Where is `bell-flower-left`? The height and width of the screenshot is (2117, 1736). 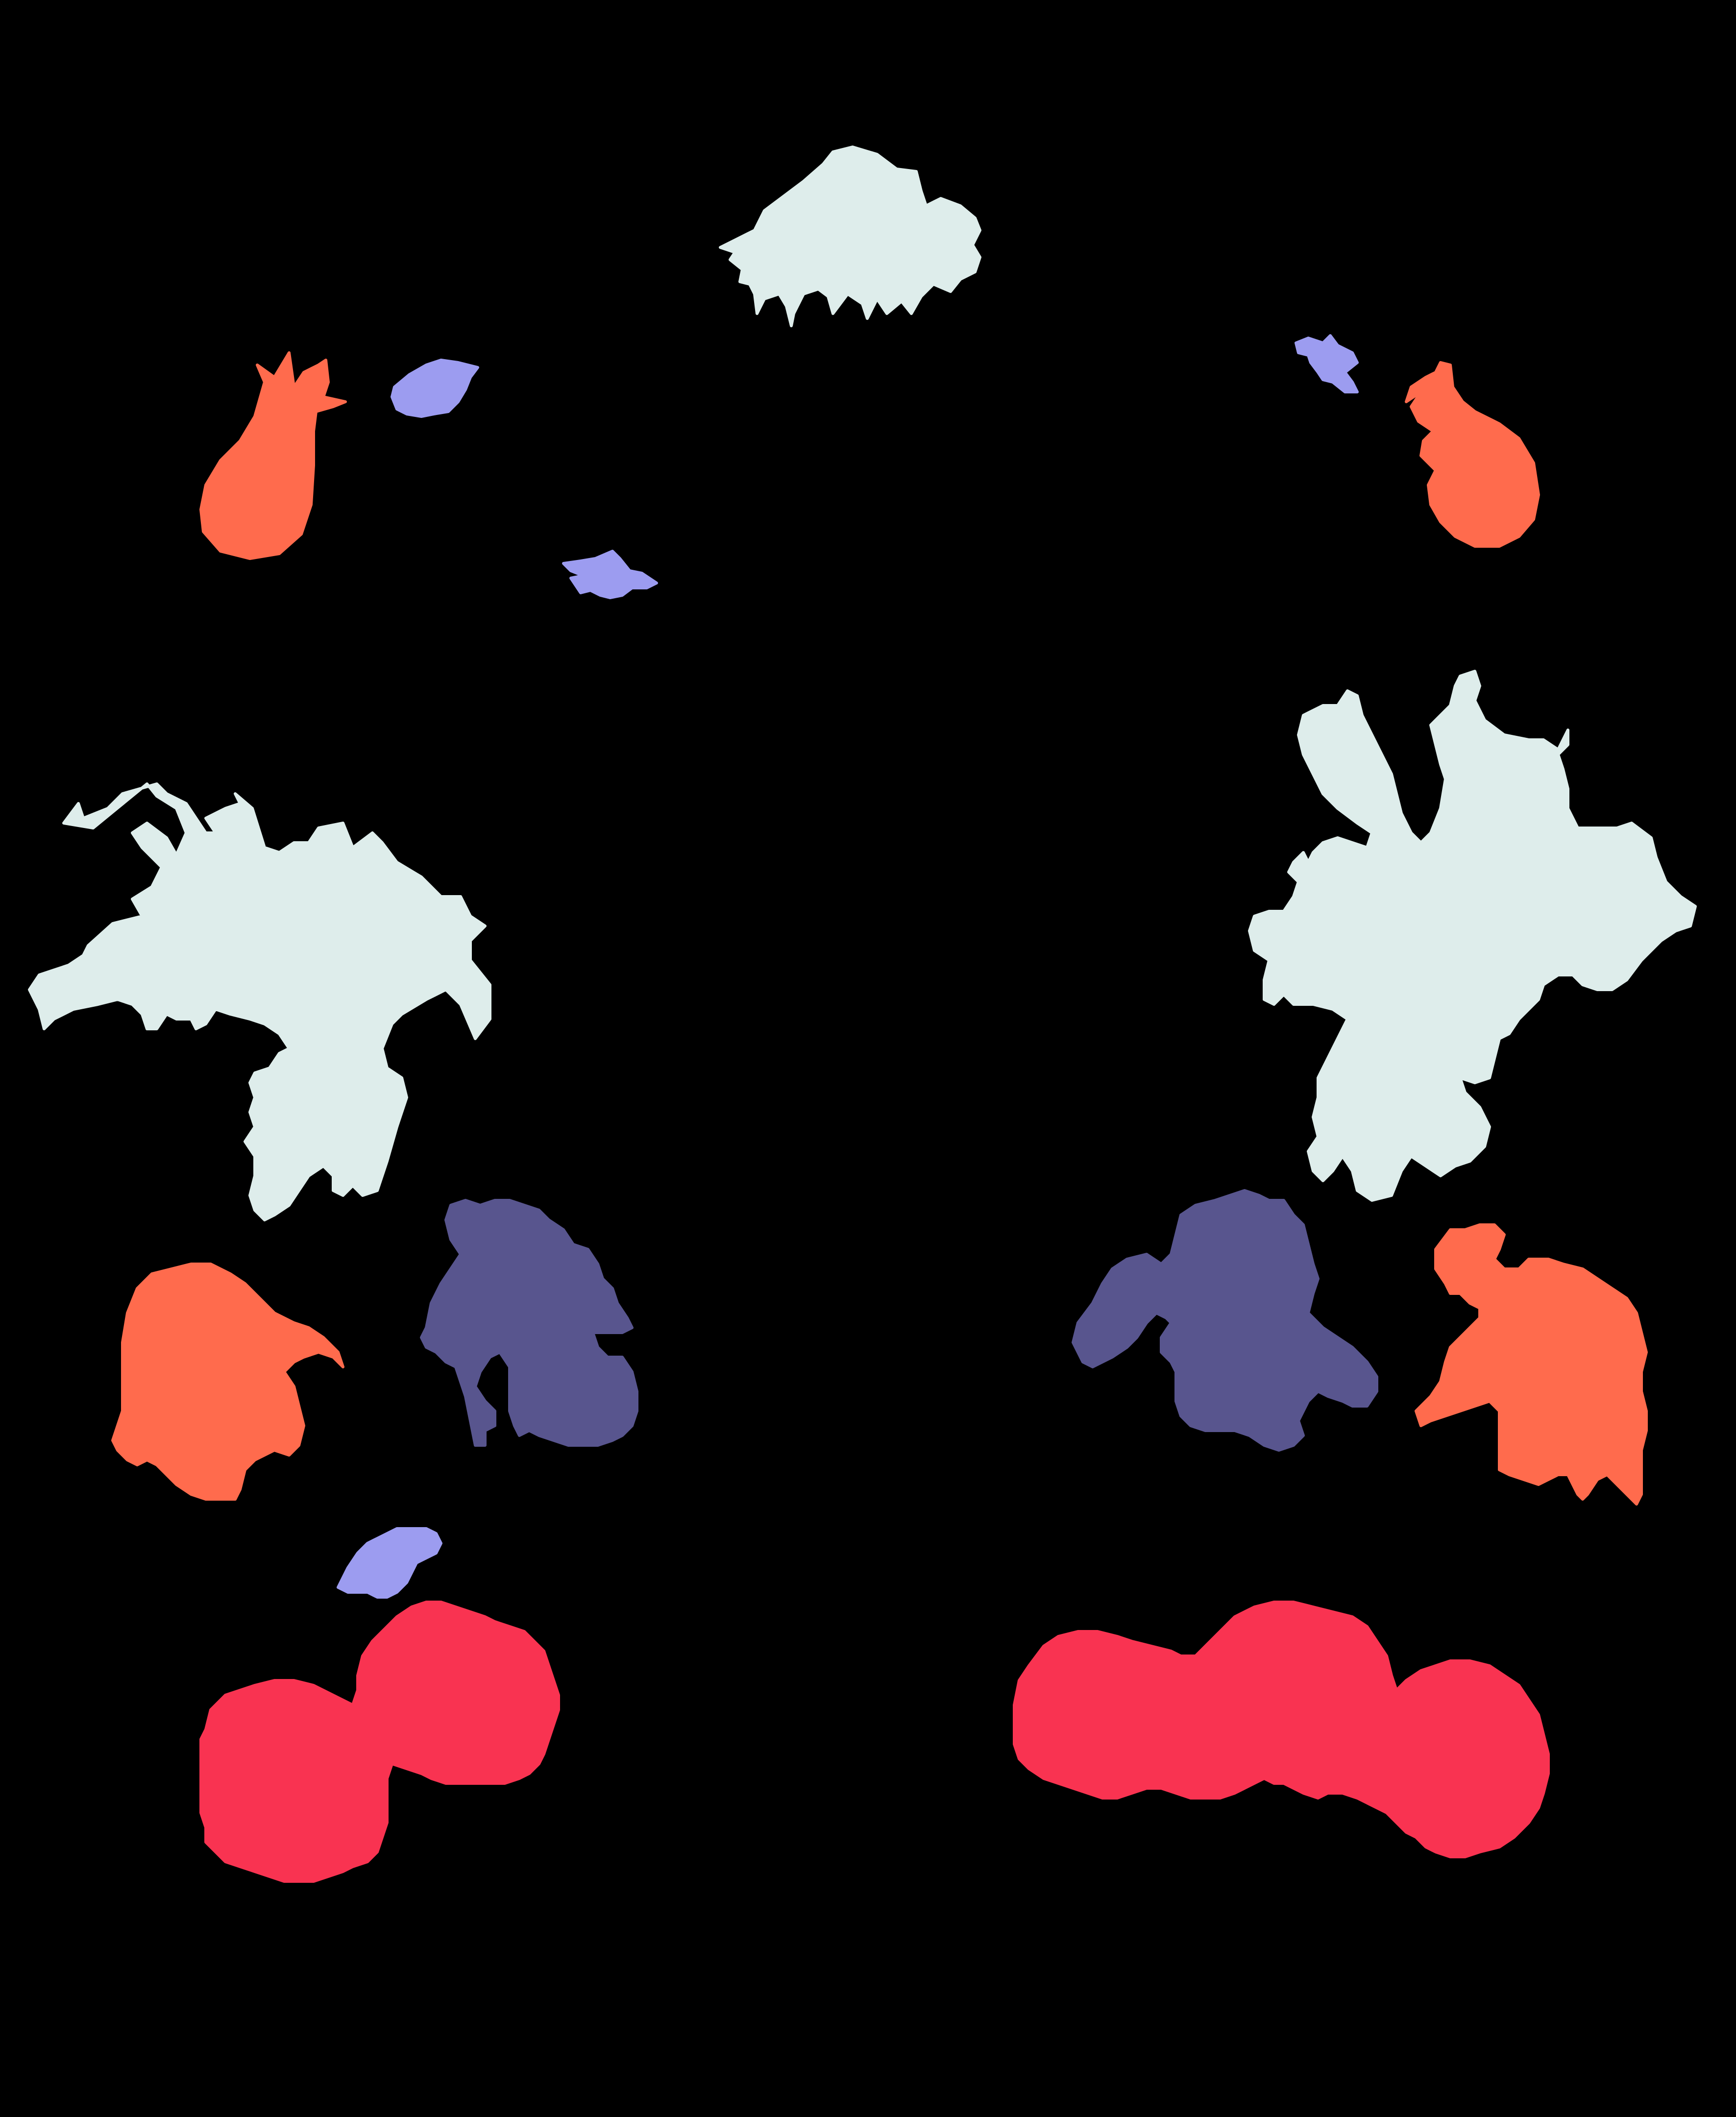
bell-flower-left is located at coordinates (228, 1382).